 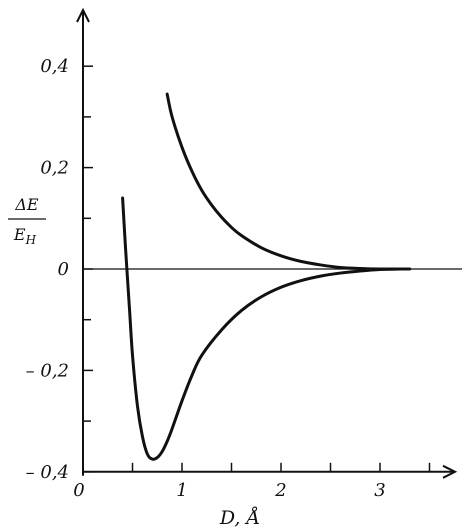 What do you see at coordinates (280, 490) in the screenshot?
I see `x-tick-label: 2` at bounding box center [280, 490].